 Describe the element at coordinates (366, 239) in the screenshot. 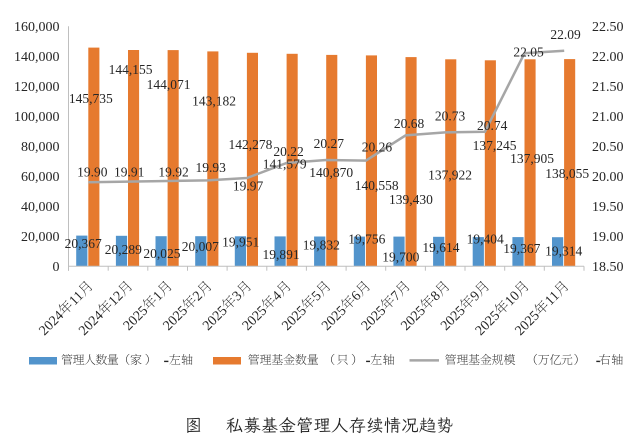

I see `svg-text: 19,756` at that location.